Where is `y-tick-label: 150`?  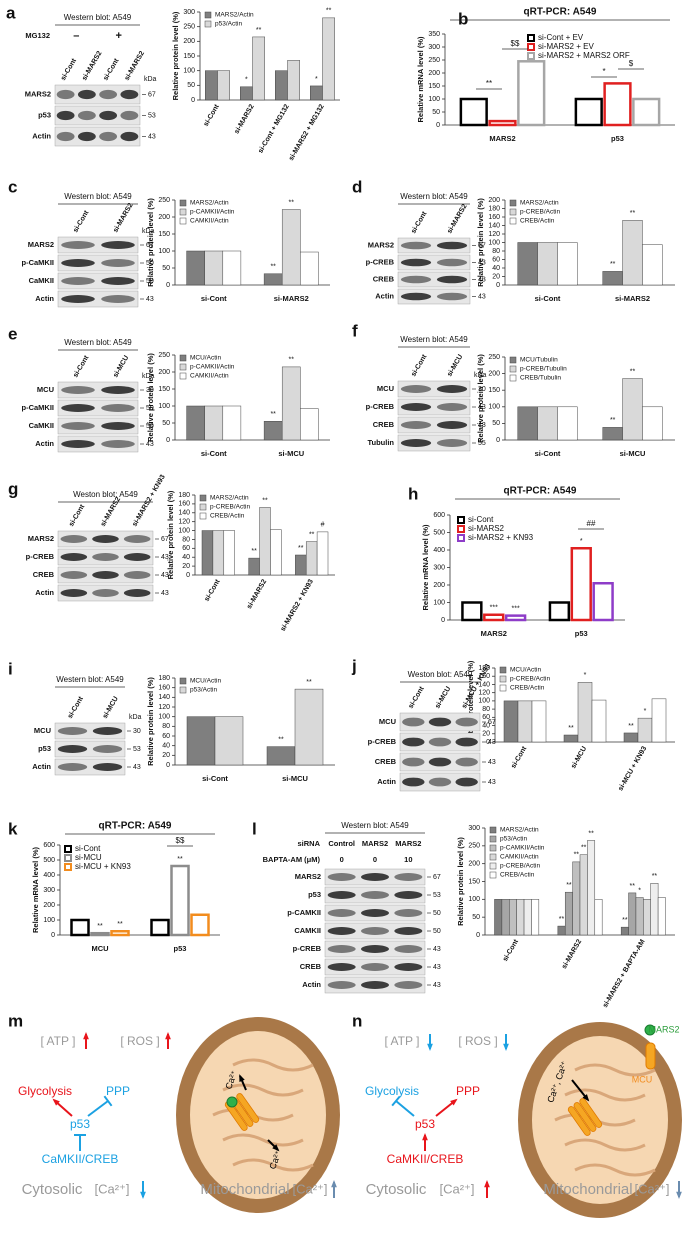 y-tick-label: 150 is located at coordinates (189, 56).